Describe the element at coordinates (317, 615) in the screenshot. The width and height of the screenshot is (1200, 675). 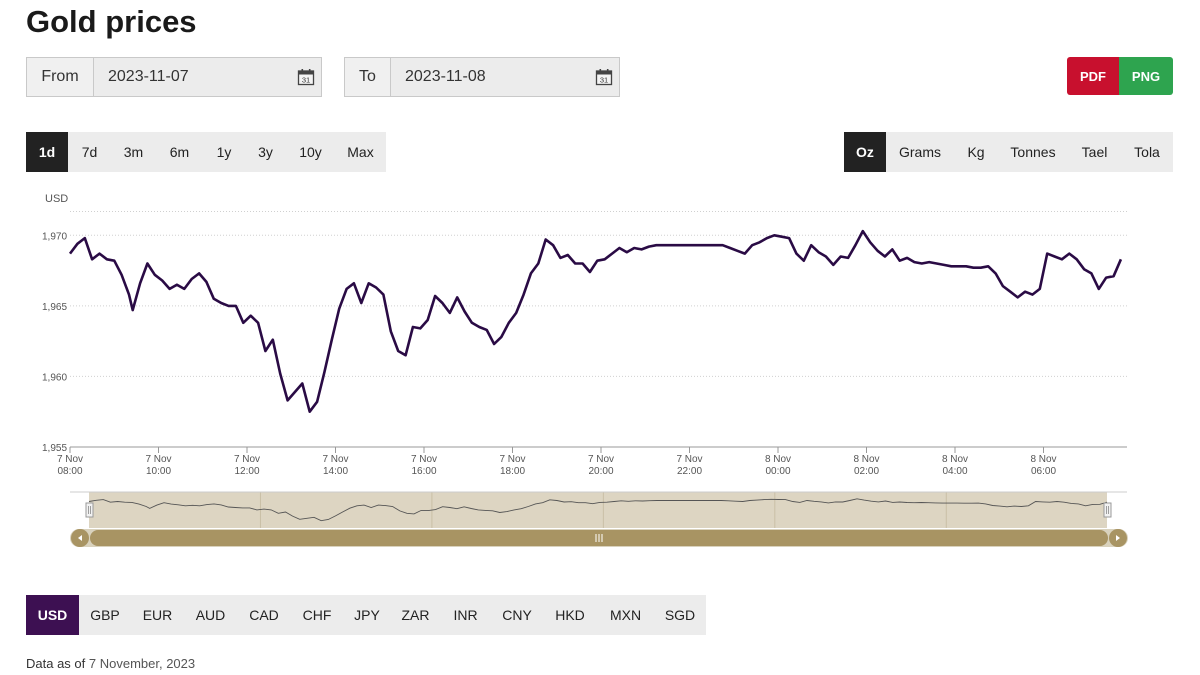
I see `currency-chf: CHF` at that location.